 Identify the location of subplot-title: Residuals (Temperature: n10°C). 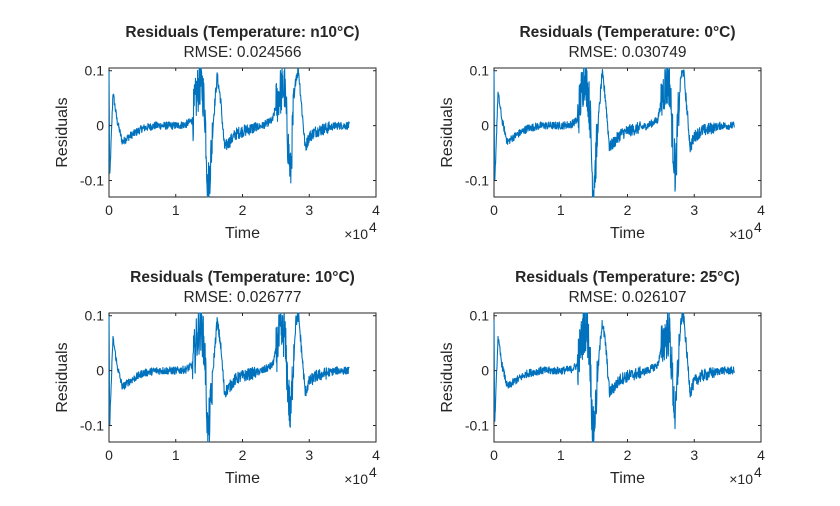
(242, 32).